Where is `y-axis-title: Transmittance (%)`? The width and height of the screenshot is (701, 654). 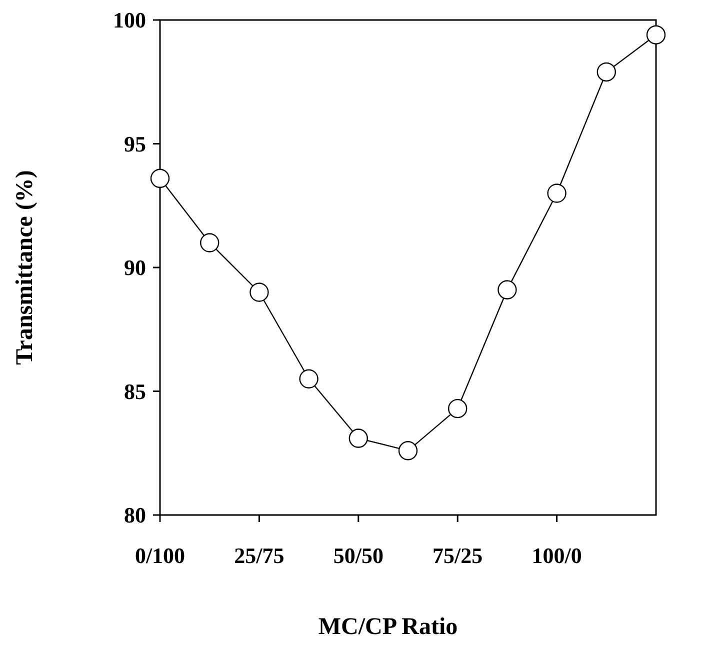 y-axis-title: Transmittance (%) is located at coordinates (25, 267).